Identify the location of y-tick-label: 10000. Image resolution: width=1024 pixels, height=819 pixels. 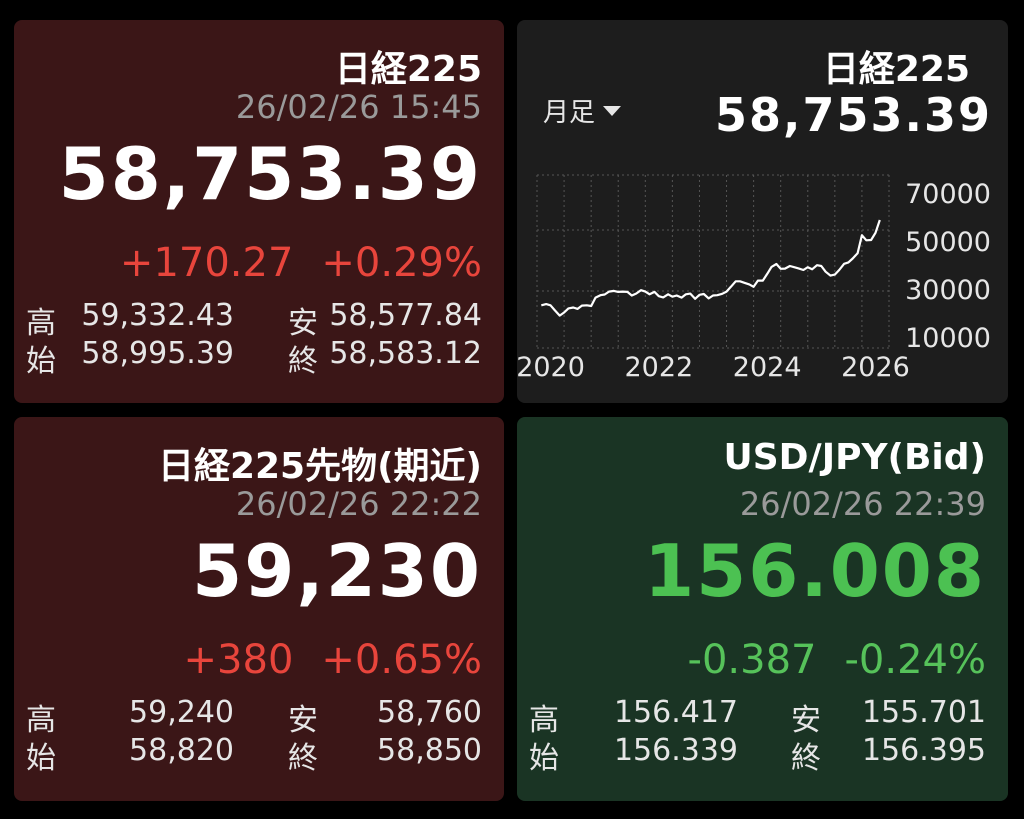
(948, 338).